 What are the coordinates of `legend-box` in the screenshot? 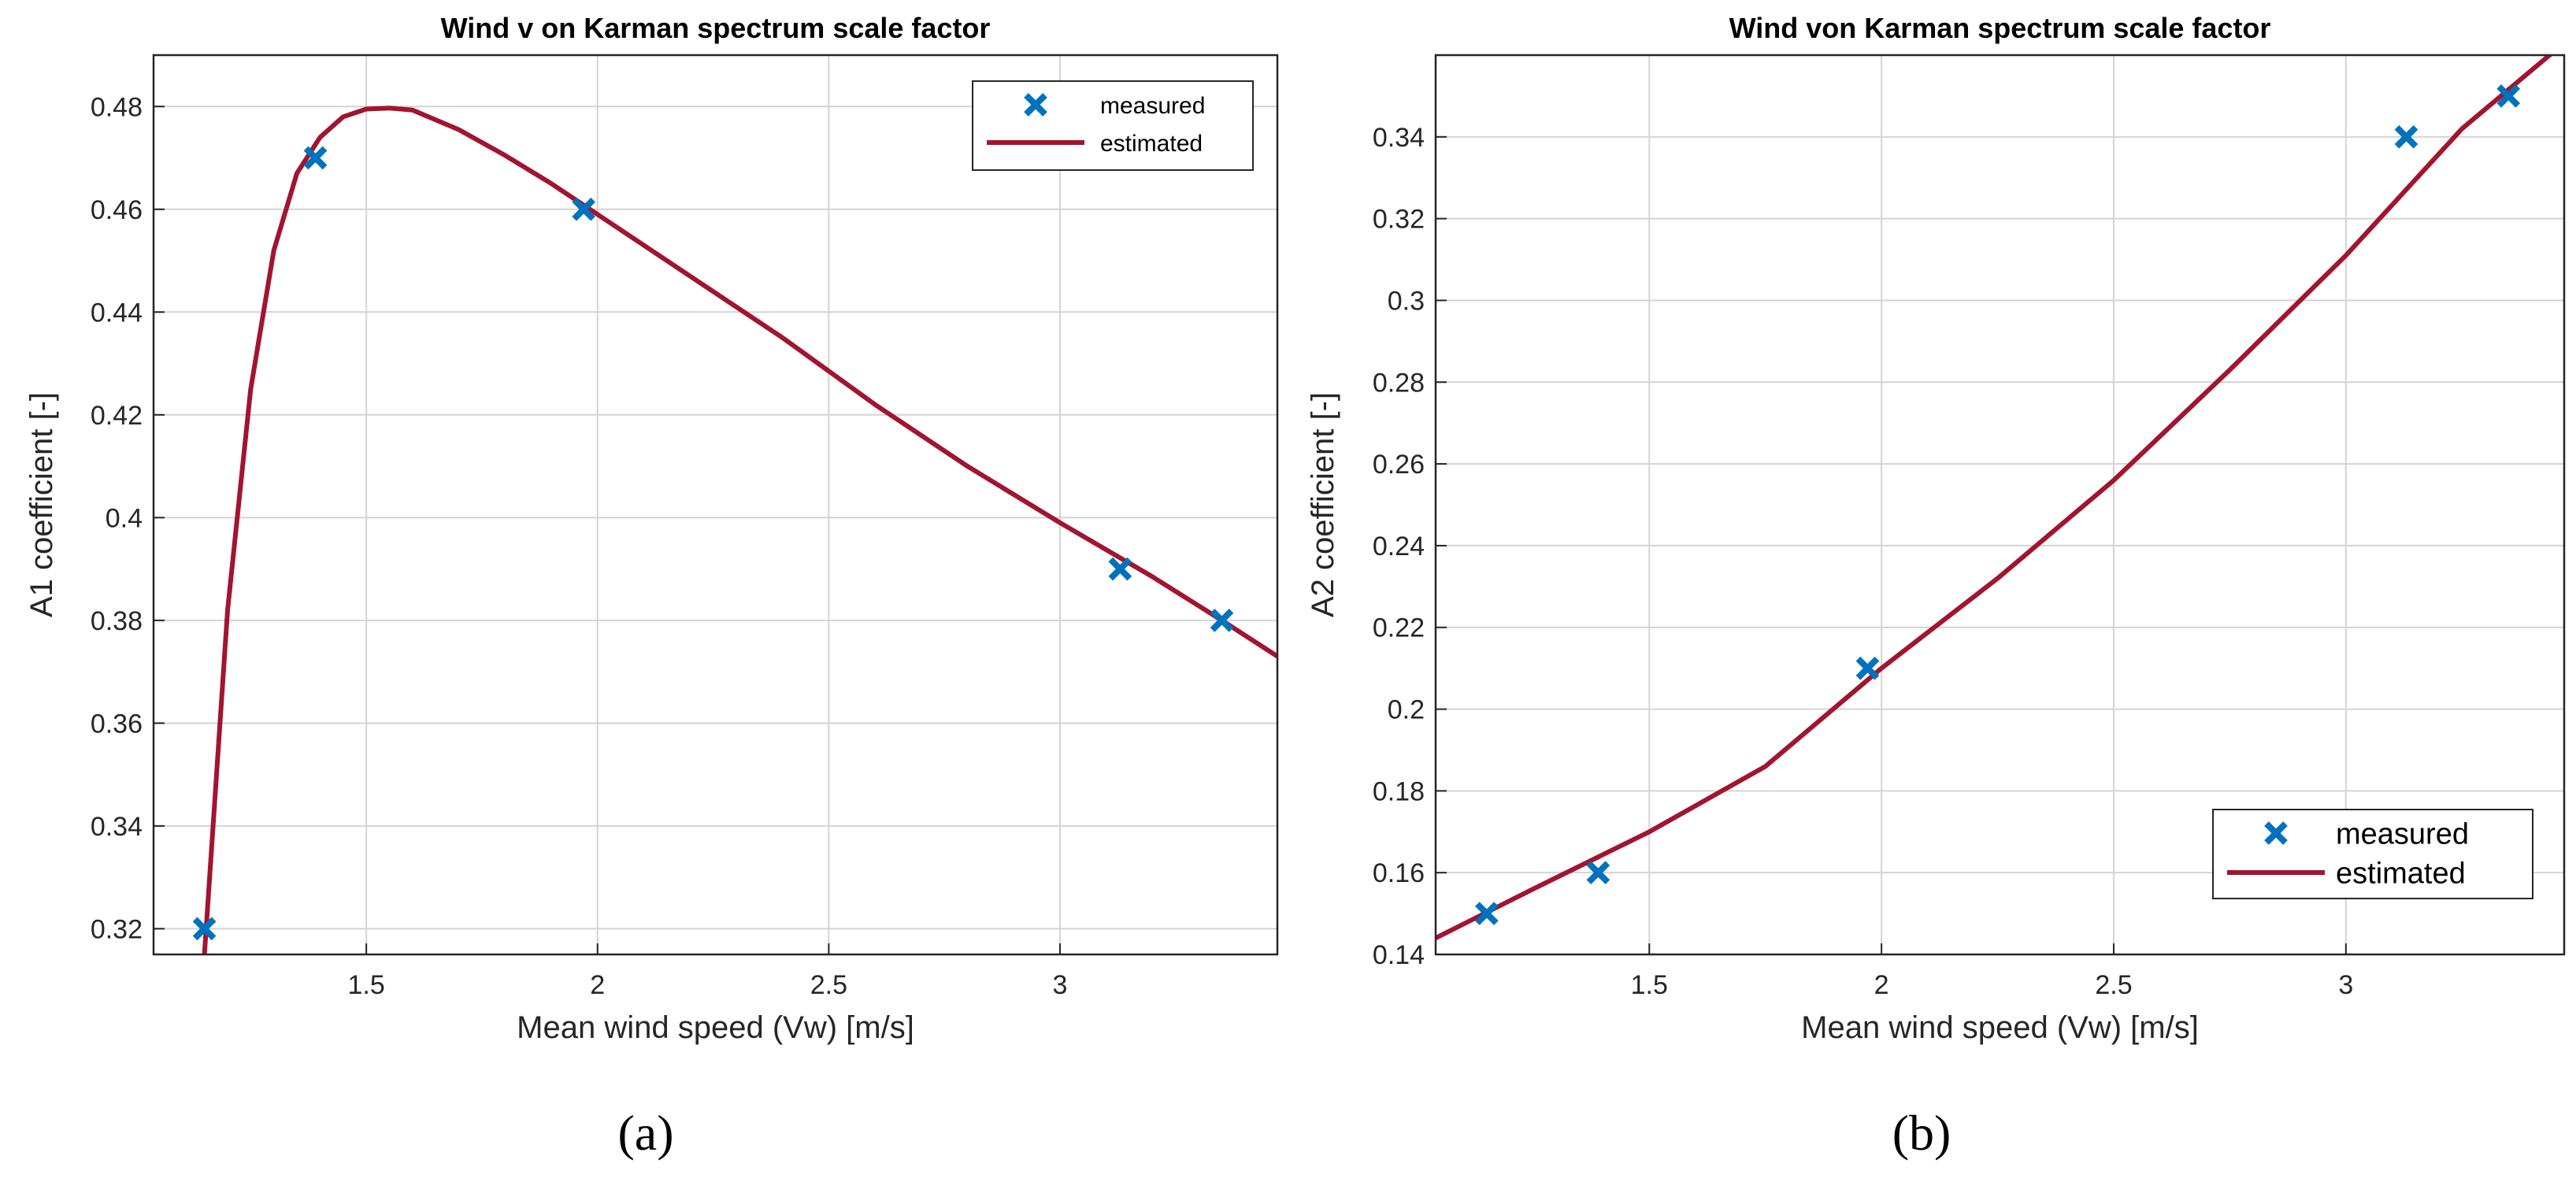 It's located at (1113, 125).